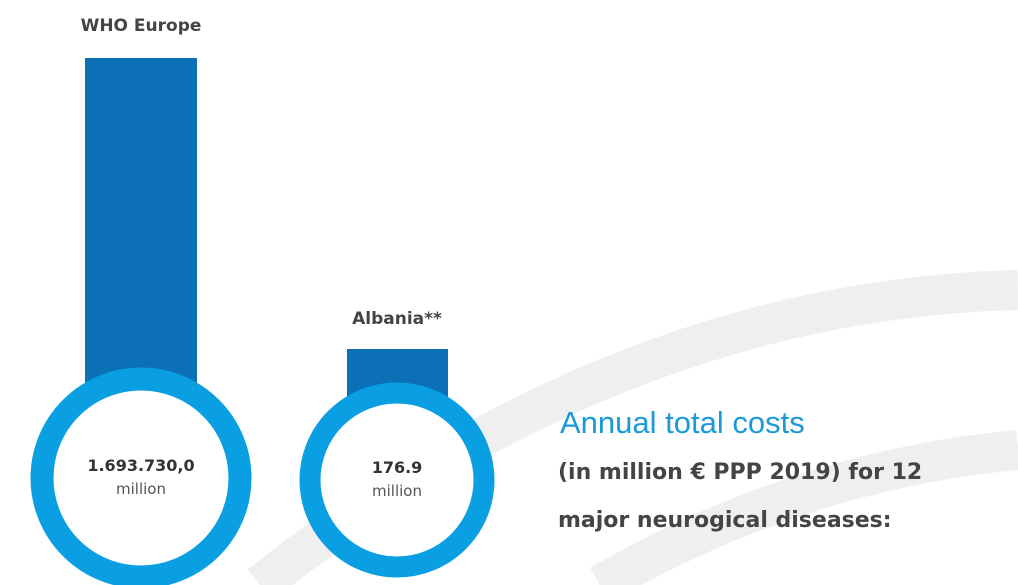  I want to click on item-value: 176.9, so click(397, 467).